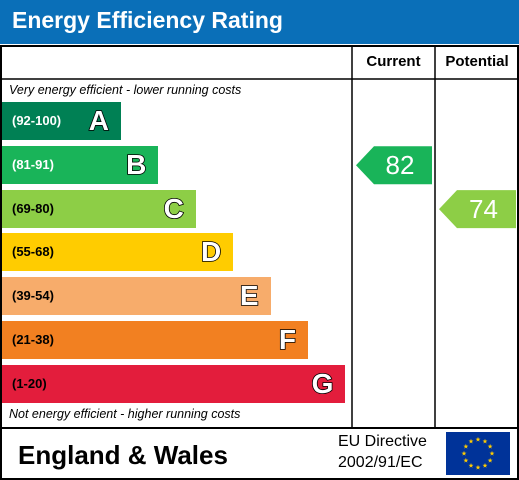 Image resolution: width=519 pixels, height=480 pixels. I want to click on band-range: (81-91), so click(33, 164).